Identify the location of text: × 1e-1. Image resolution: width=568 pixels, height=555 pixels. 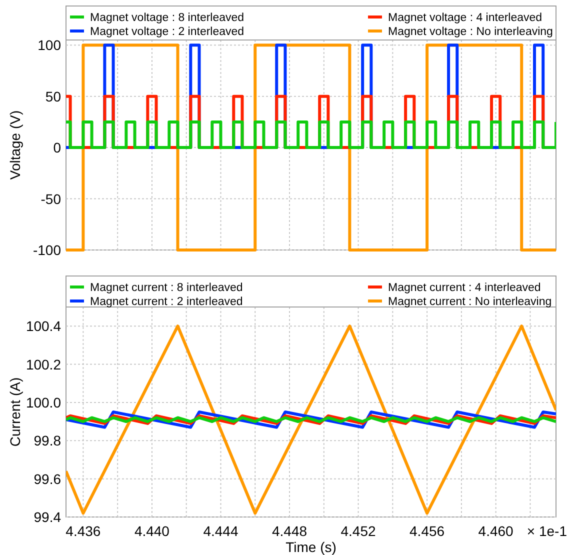
(547, 531).